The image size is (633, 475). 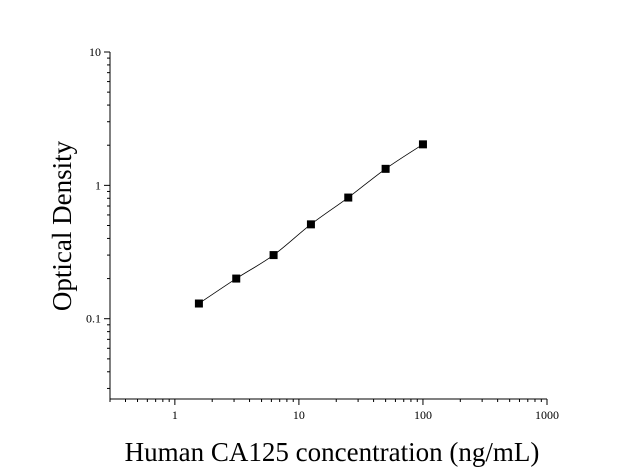 I want to click on x-tick-label: 100, so click(x=423, y=415).